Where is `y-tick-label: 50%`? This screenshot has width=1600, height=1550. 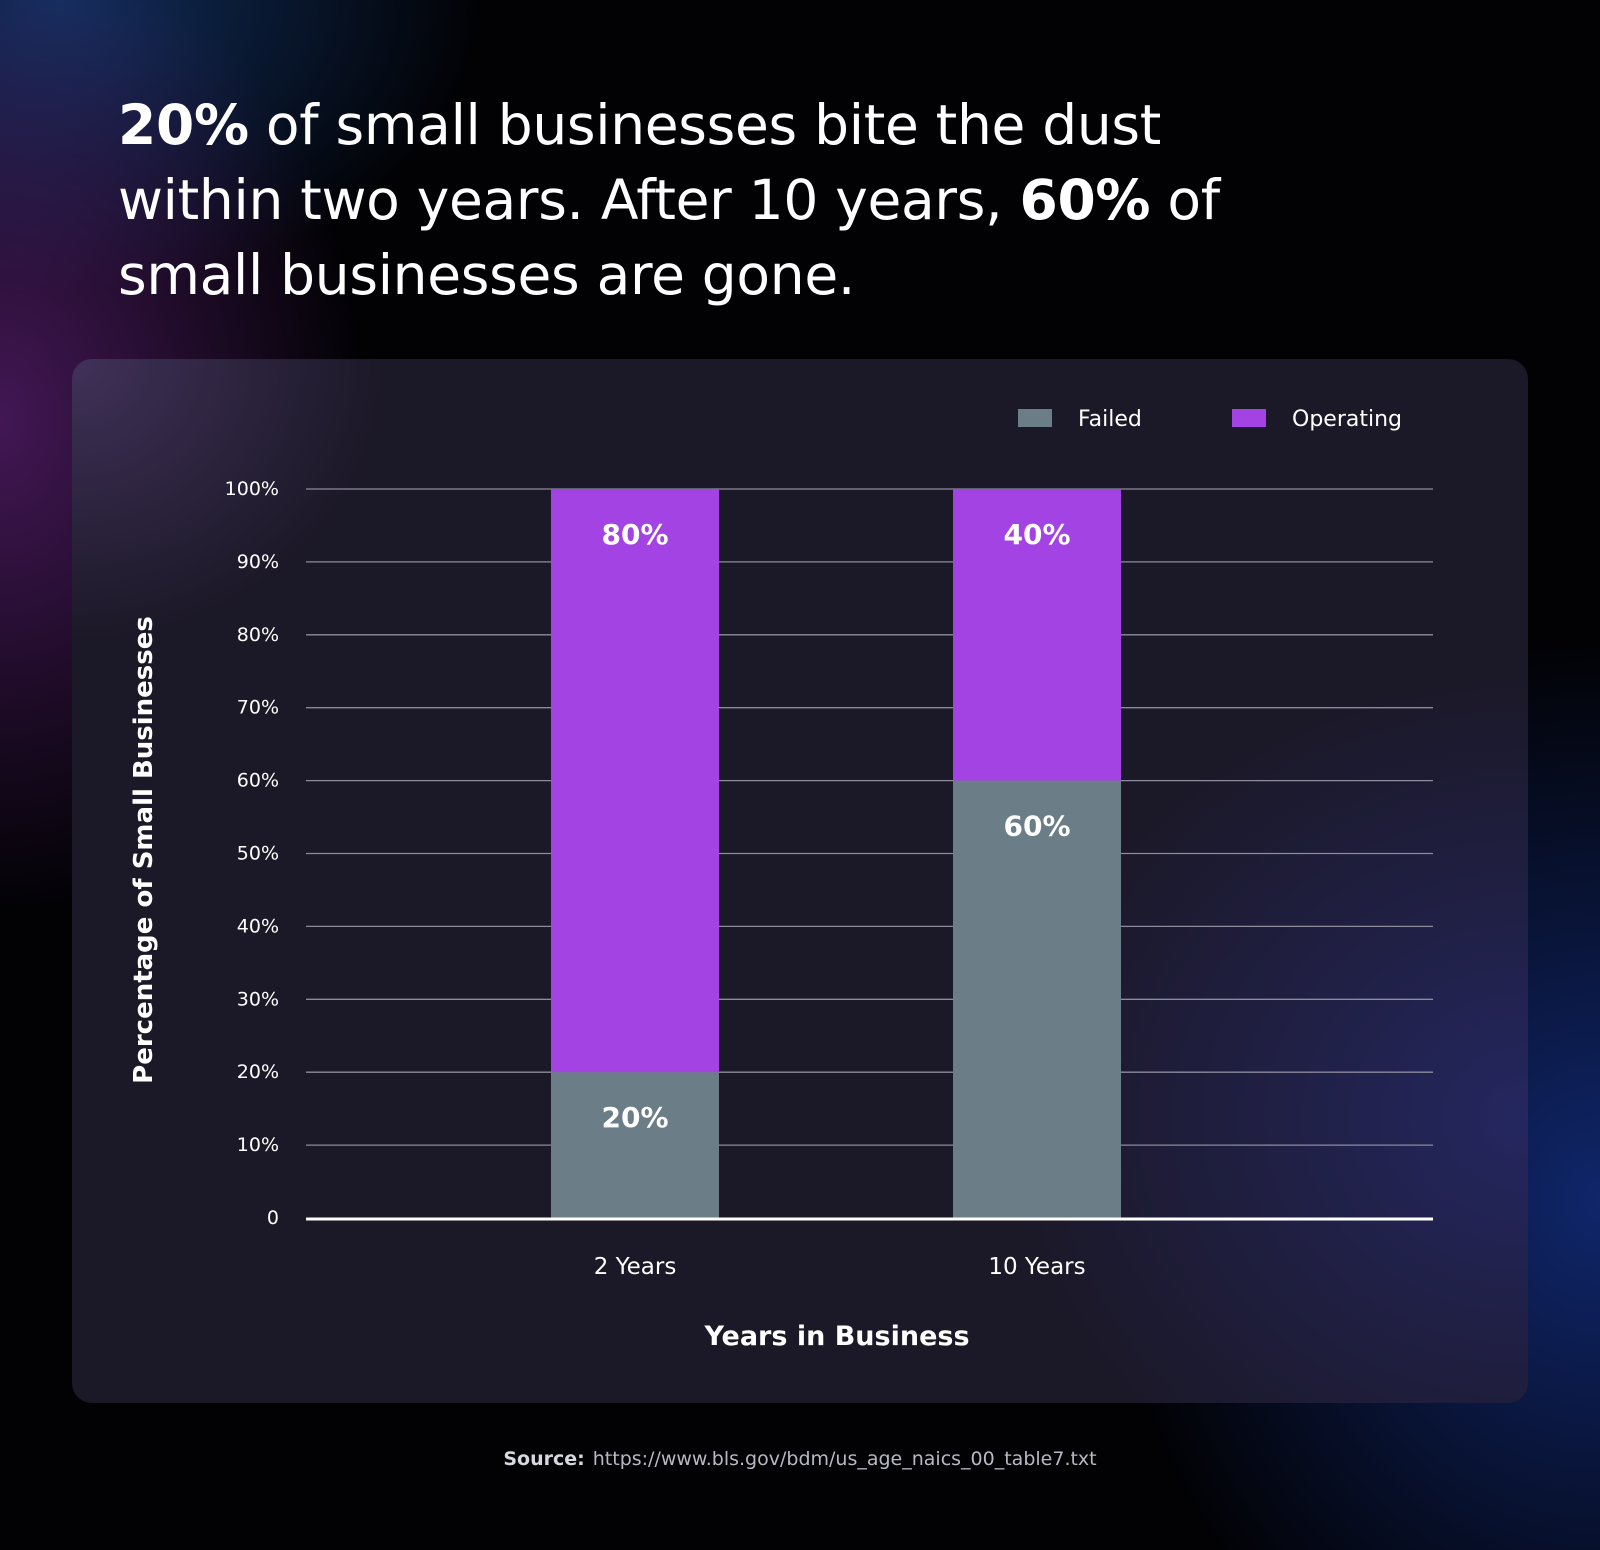
y-tick-label: 50% is located at coordinates (258, 854).